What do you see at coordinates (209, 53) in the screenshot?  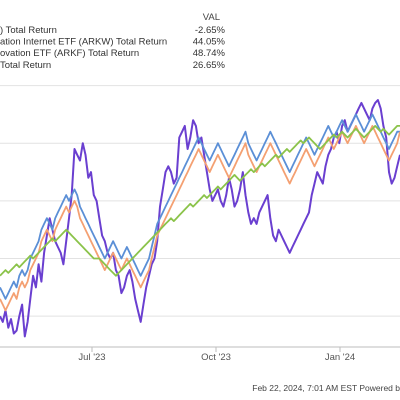 I see `legend-row-value: 48.74%` at bounding box center [209, 53].